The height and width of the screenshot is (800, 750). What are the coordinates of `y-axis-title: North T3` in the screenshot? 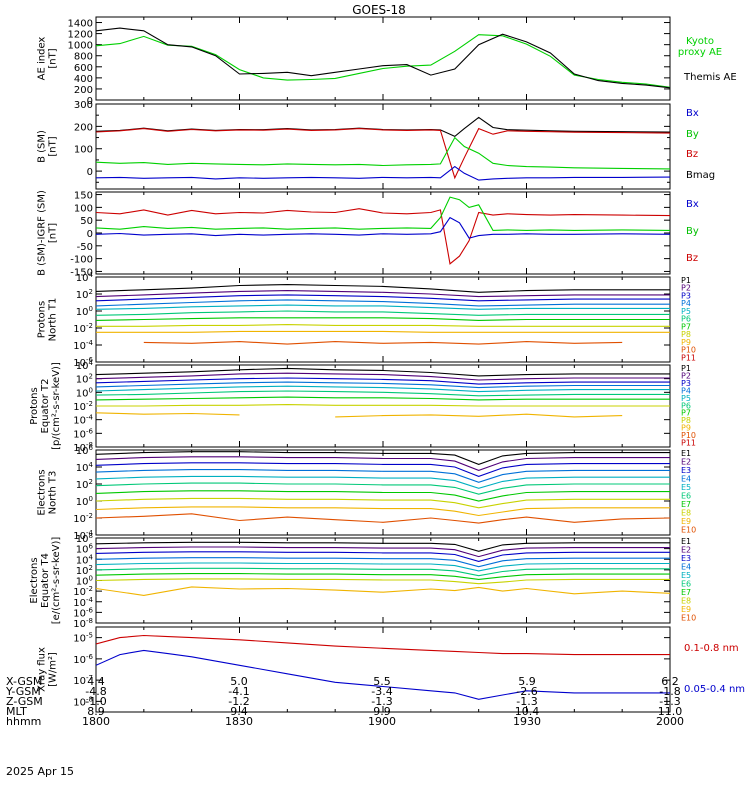 It's located at (53, 493).